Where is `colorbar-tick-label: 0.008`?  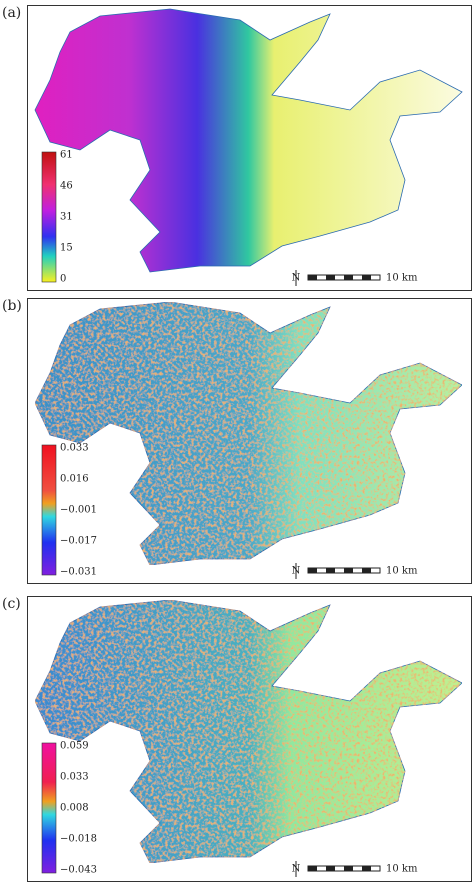
colorbar-tick-label: 0.008 is located at coordinates (74, 808).